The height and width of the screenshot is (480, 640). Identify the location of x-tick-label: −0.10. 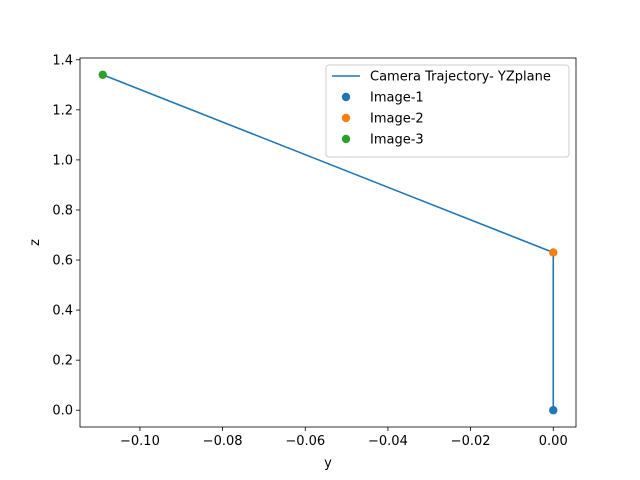
(140, 441).